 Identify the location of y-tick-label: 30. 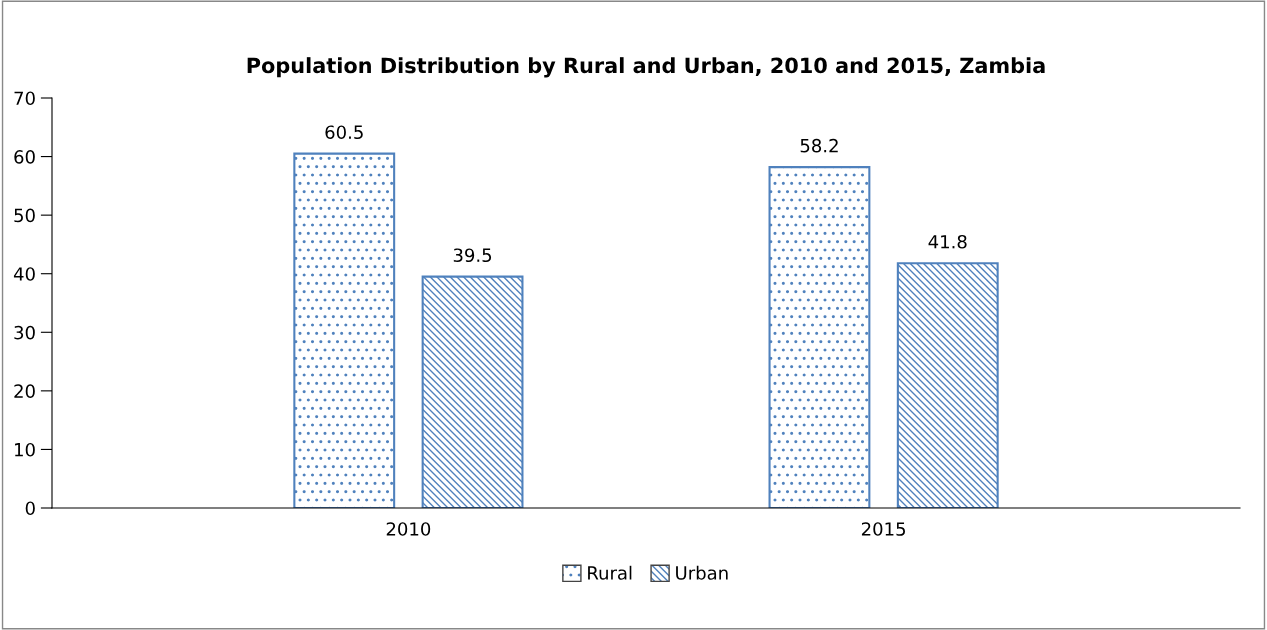
(24, 332).